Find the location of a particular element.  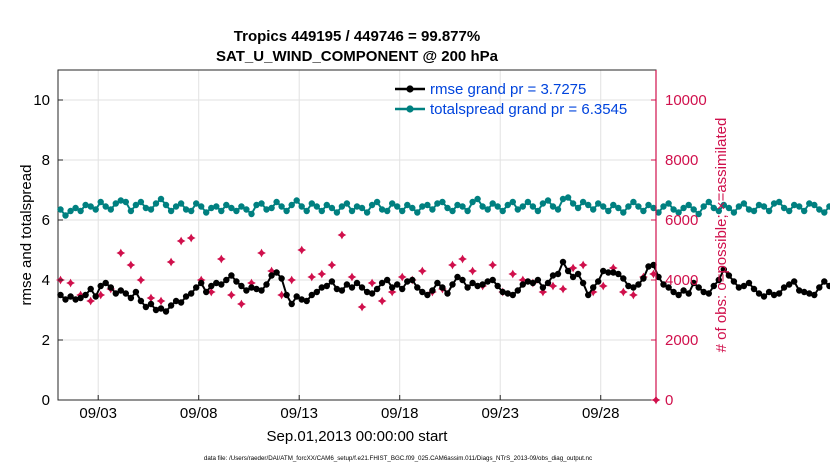

y-left-tick-label: 8 is located at coordinates (46, 160).